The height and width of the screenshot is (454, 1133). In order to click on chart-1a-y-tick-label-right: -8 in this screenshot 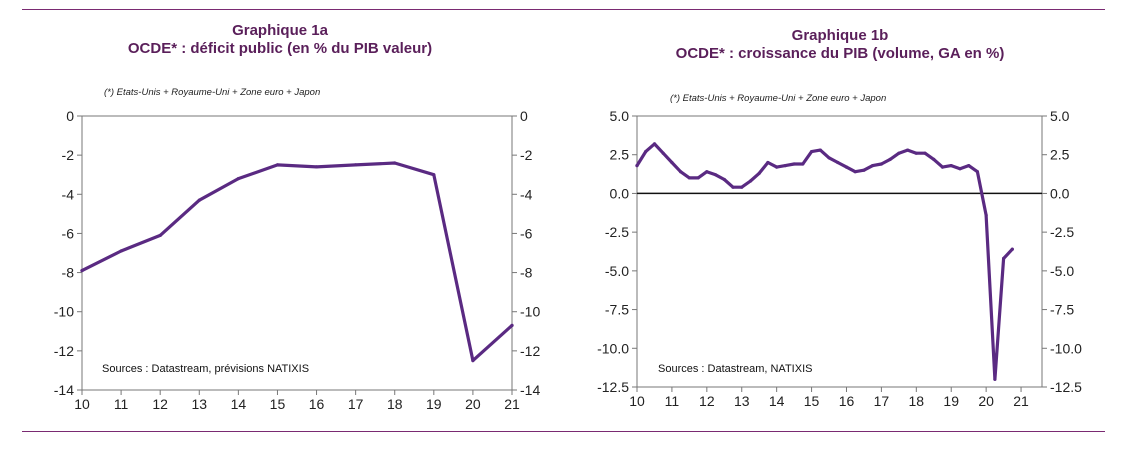, I will do `click(526, 273)`.